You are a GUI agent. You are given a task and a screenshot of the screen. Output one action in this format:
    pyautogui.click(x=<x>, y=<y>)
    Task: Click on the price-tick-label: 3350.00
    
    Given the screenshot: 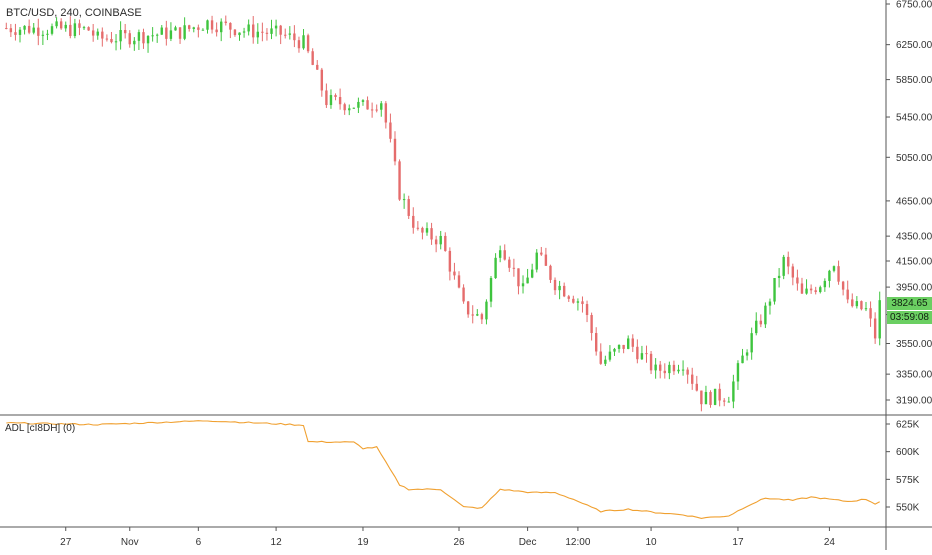 What is the action you would take?
    pyautogui.click(x=914, y=375)
    